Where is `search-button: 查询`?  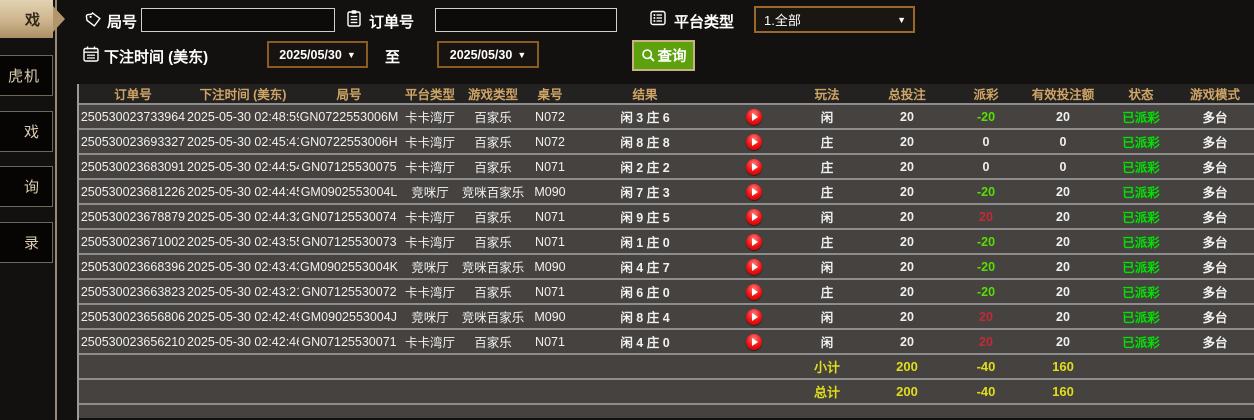
search-button: 查询 is located at coordinates (663, 55).